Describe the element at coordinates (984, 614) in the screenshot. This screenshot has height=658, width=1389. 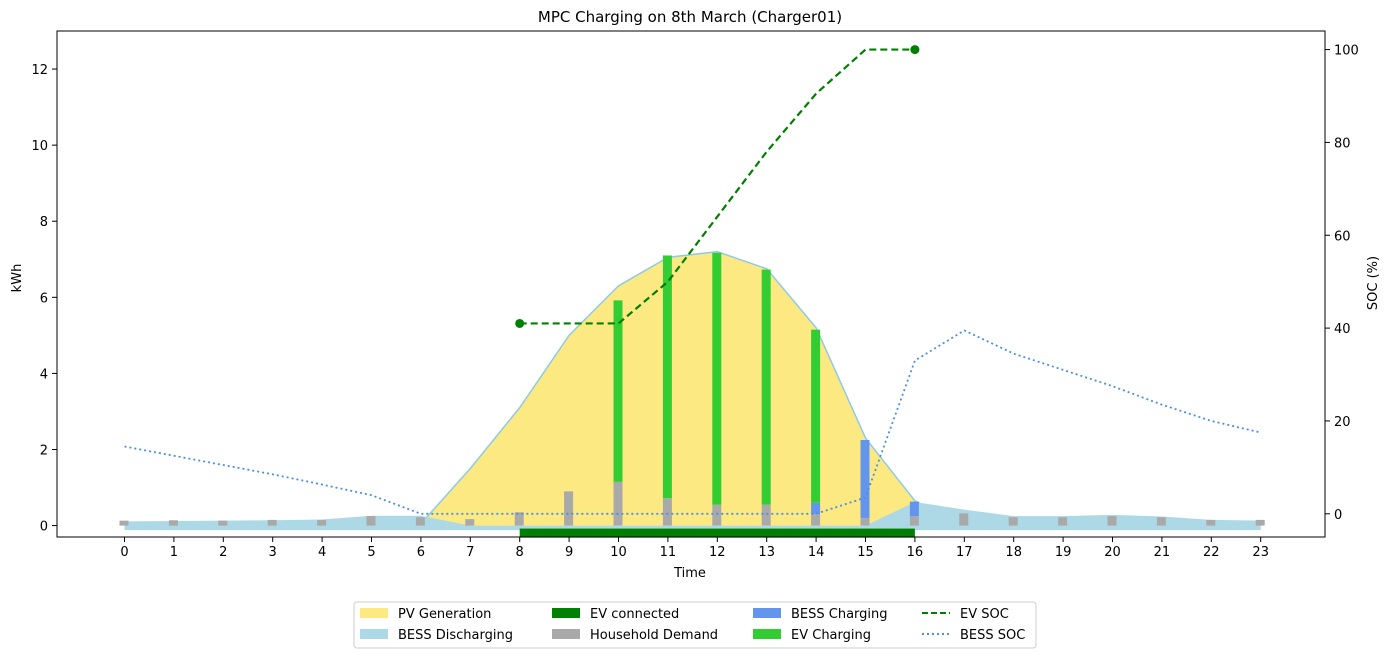
I see `legend-label: EV SOC` at that location.